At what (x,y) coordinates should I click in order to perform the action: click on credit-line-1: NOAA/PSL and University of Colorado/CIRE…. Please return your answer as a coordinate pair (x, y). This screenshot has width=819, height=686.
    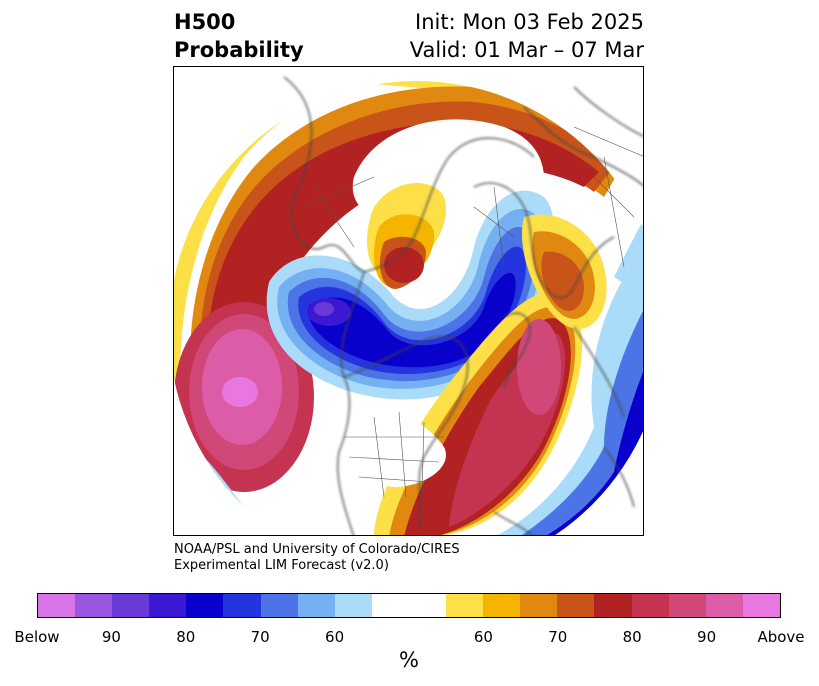
    Looking at the image, I should click on (317, 549).